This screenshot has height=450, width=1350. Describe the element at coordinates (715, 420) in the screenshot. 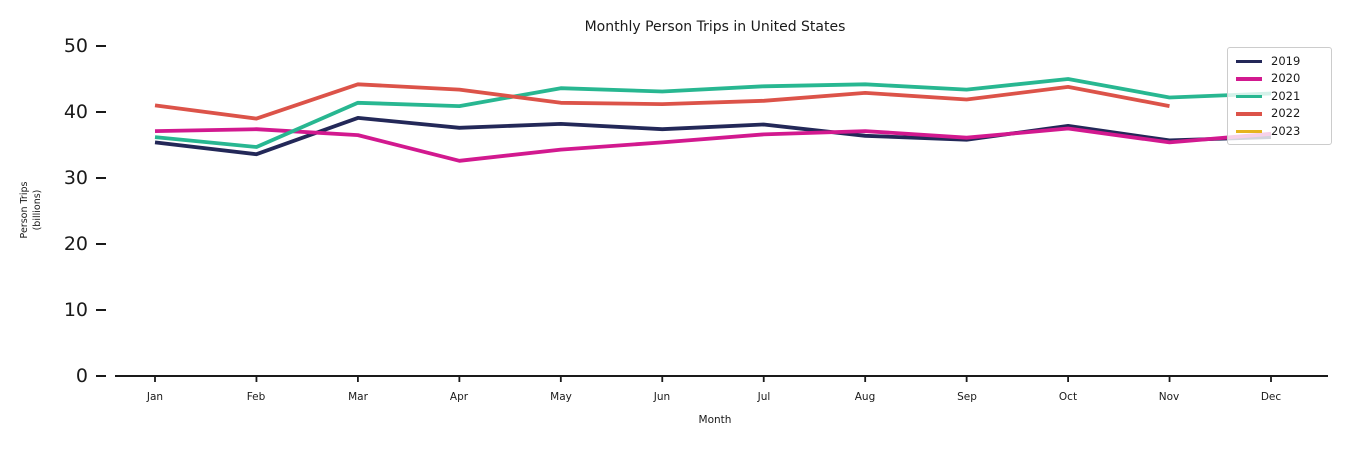

I see `x-axis-label: Month` at that location.